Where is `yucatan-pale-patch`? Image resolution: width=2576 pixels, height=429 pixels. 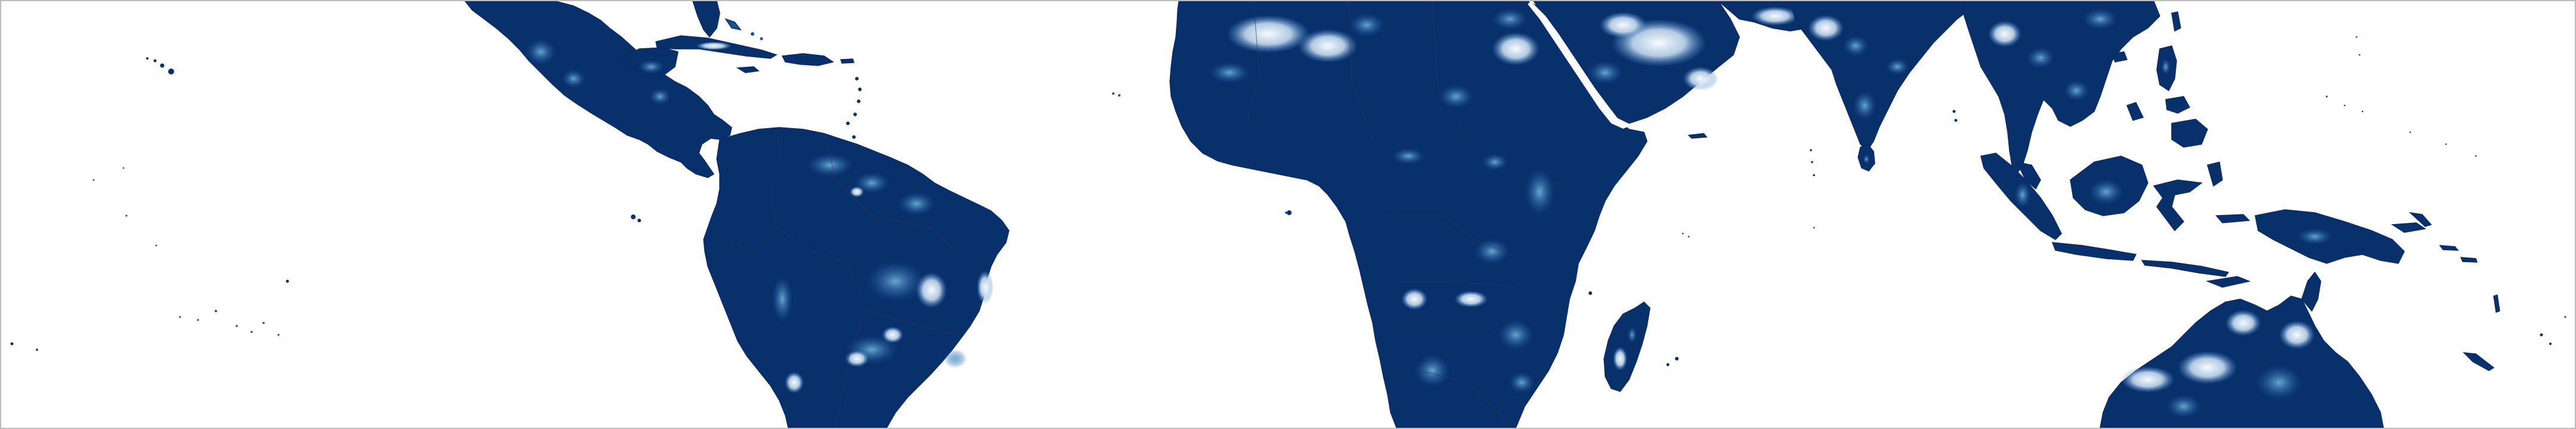 yucatan-pale-patch is located at coordinates (651, 67).